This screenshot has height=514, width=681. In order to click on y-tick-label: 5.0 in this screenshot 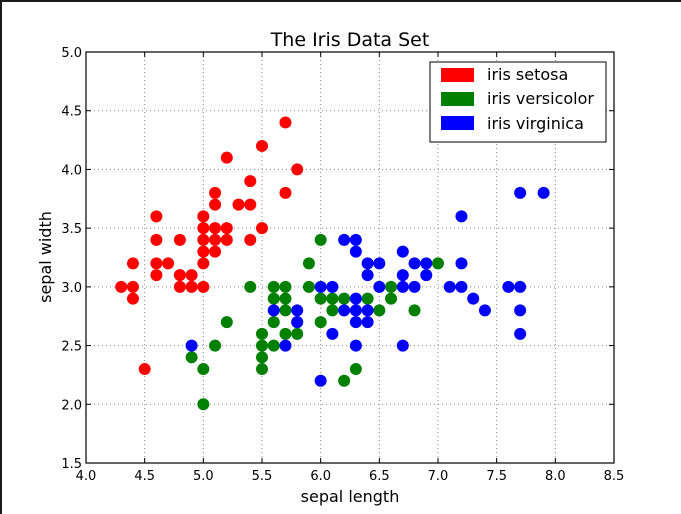, I will do `click(71, 53)`.